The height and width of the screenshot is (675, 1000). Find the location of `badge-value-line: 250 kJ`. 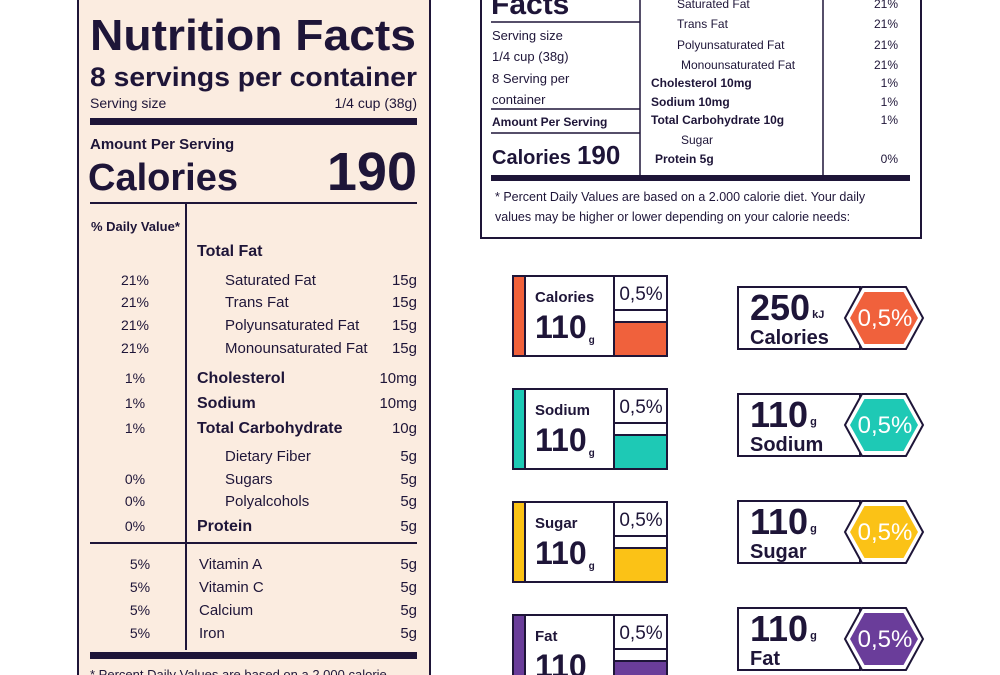

badge-value-line: 250 kJ is located at coordinates (787, 307).